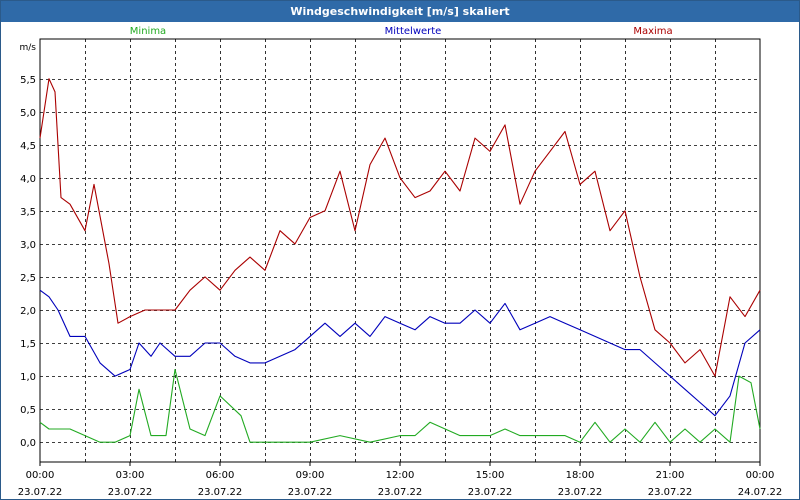 This screenshot has width=800, height=500. What do you see at coordinates (28, 179) in the screenshot?
I see `y-tick-label: 4,0` at bounding box center [28, 179].